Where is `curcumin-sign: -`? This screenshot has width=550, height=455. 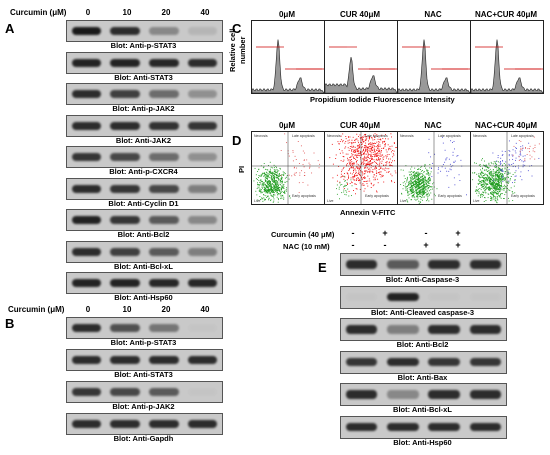 curcumin-sign: - is located at coordinates (353, 233).